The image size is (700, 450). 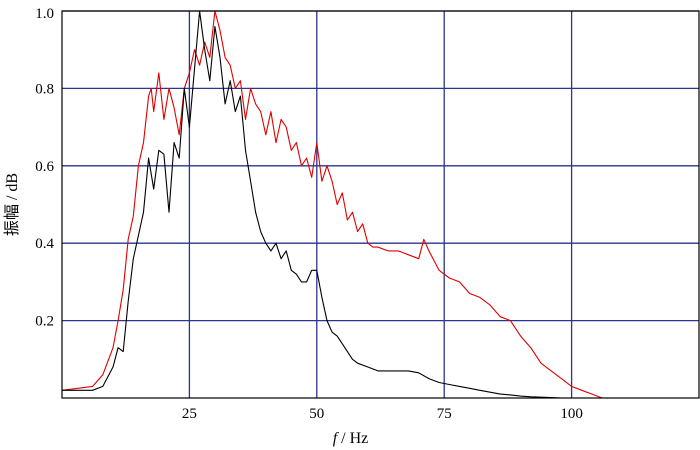 What do you see at coordinates (44, 14) in the screenshot?
I see `y-tick-label: 1.0` at bounding box center [44, 14].